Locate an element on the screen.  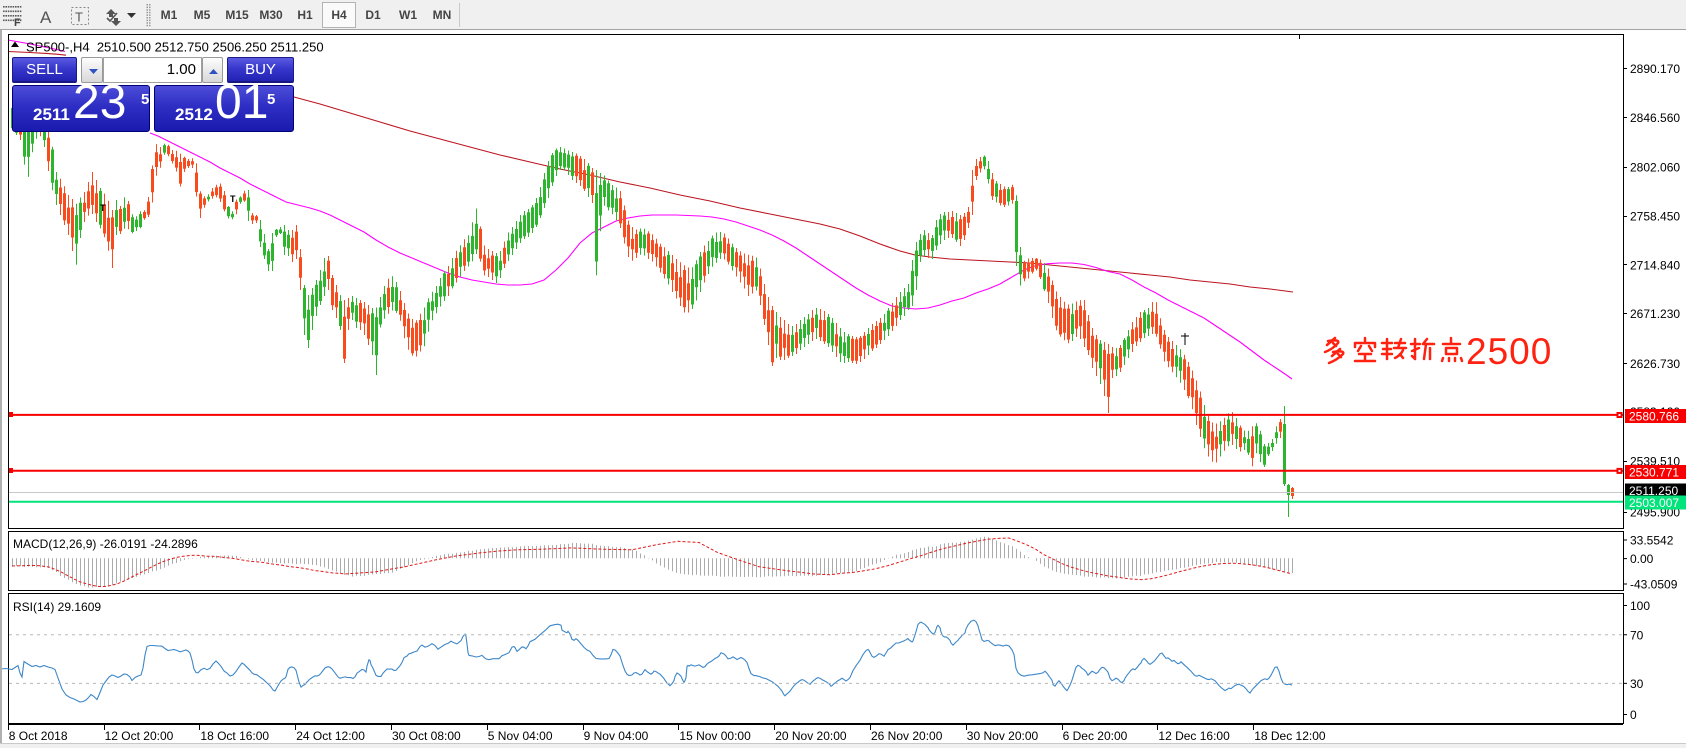
svg-text: 2580.766 is located at coordinates (1654, 417).